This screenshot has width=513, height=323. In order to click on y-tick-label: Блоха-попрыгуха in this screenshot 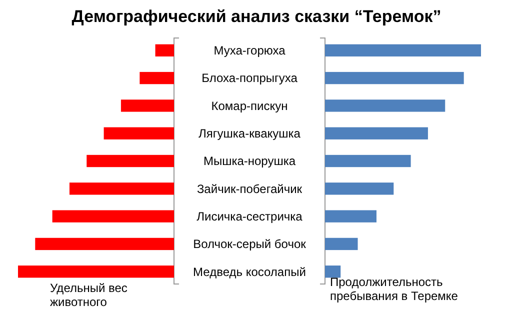, I will do `click(250, 78)`.